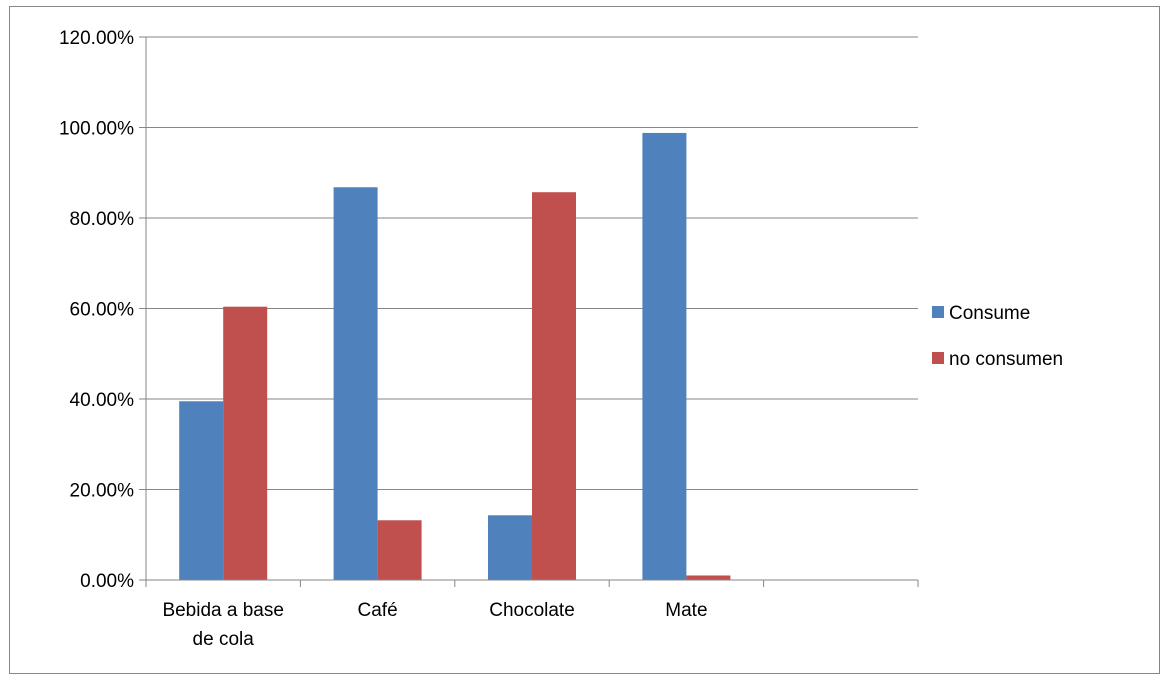  Describe the element at coordinates (378, 610) in the screenshot. I see `x-category-label: Café` at that location.